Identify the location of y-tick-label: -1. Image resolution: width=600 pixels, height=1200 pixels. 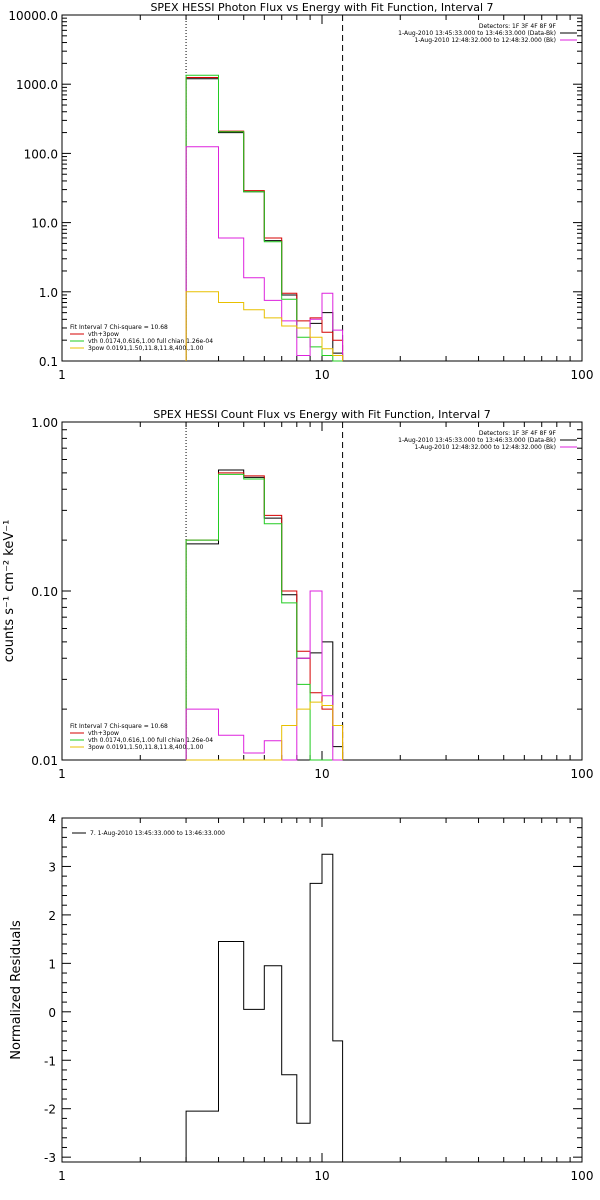
(50, 1061).